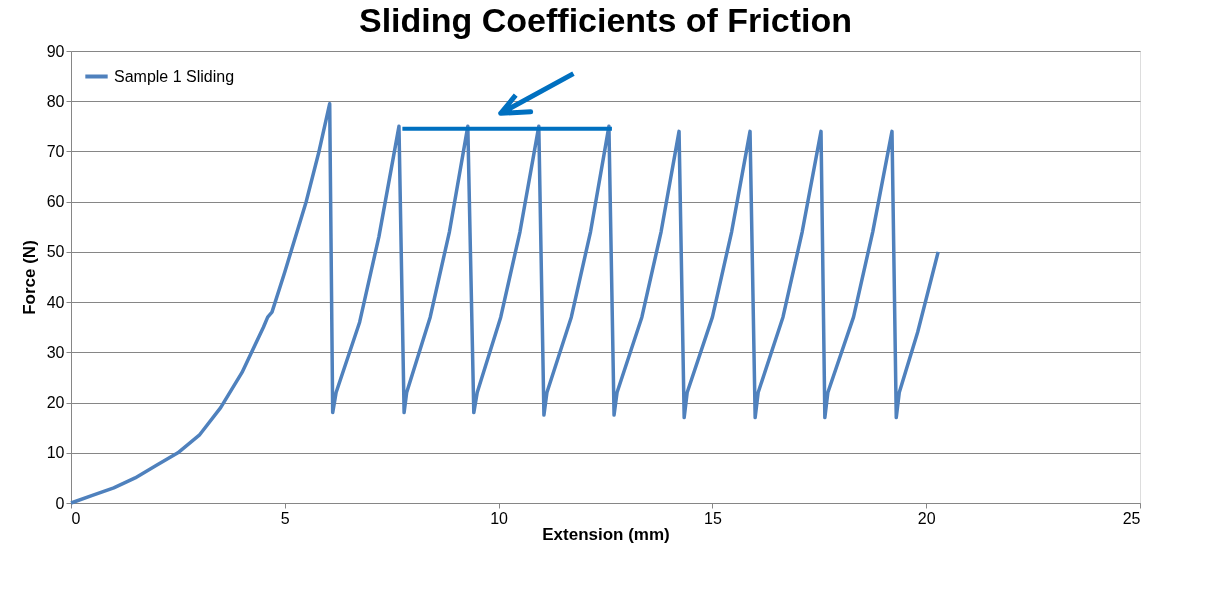 This screenshot has width=1206, height=610. I want to click on y-tick-label: 40, so click(55, 302).